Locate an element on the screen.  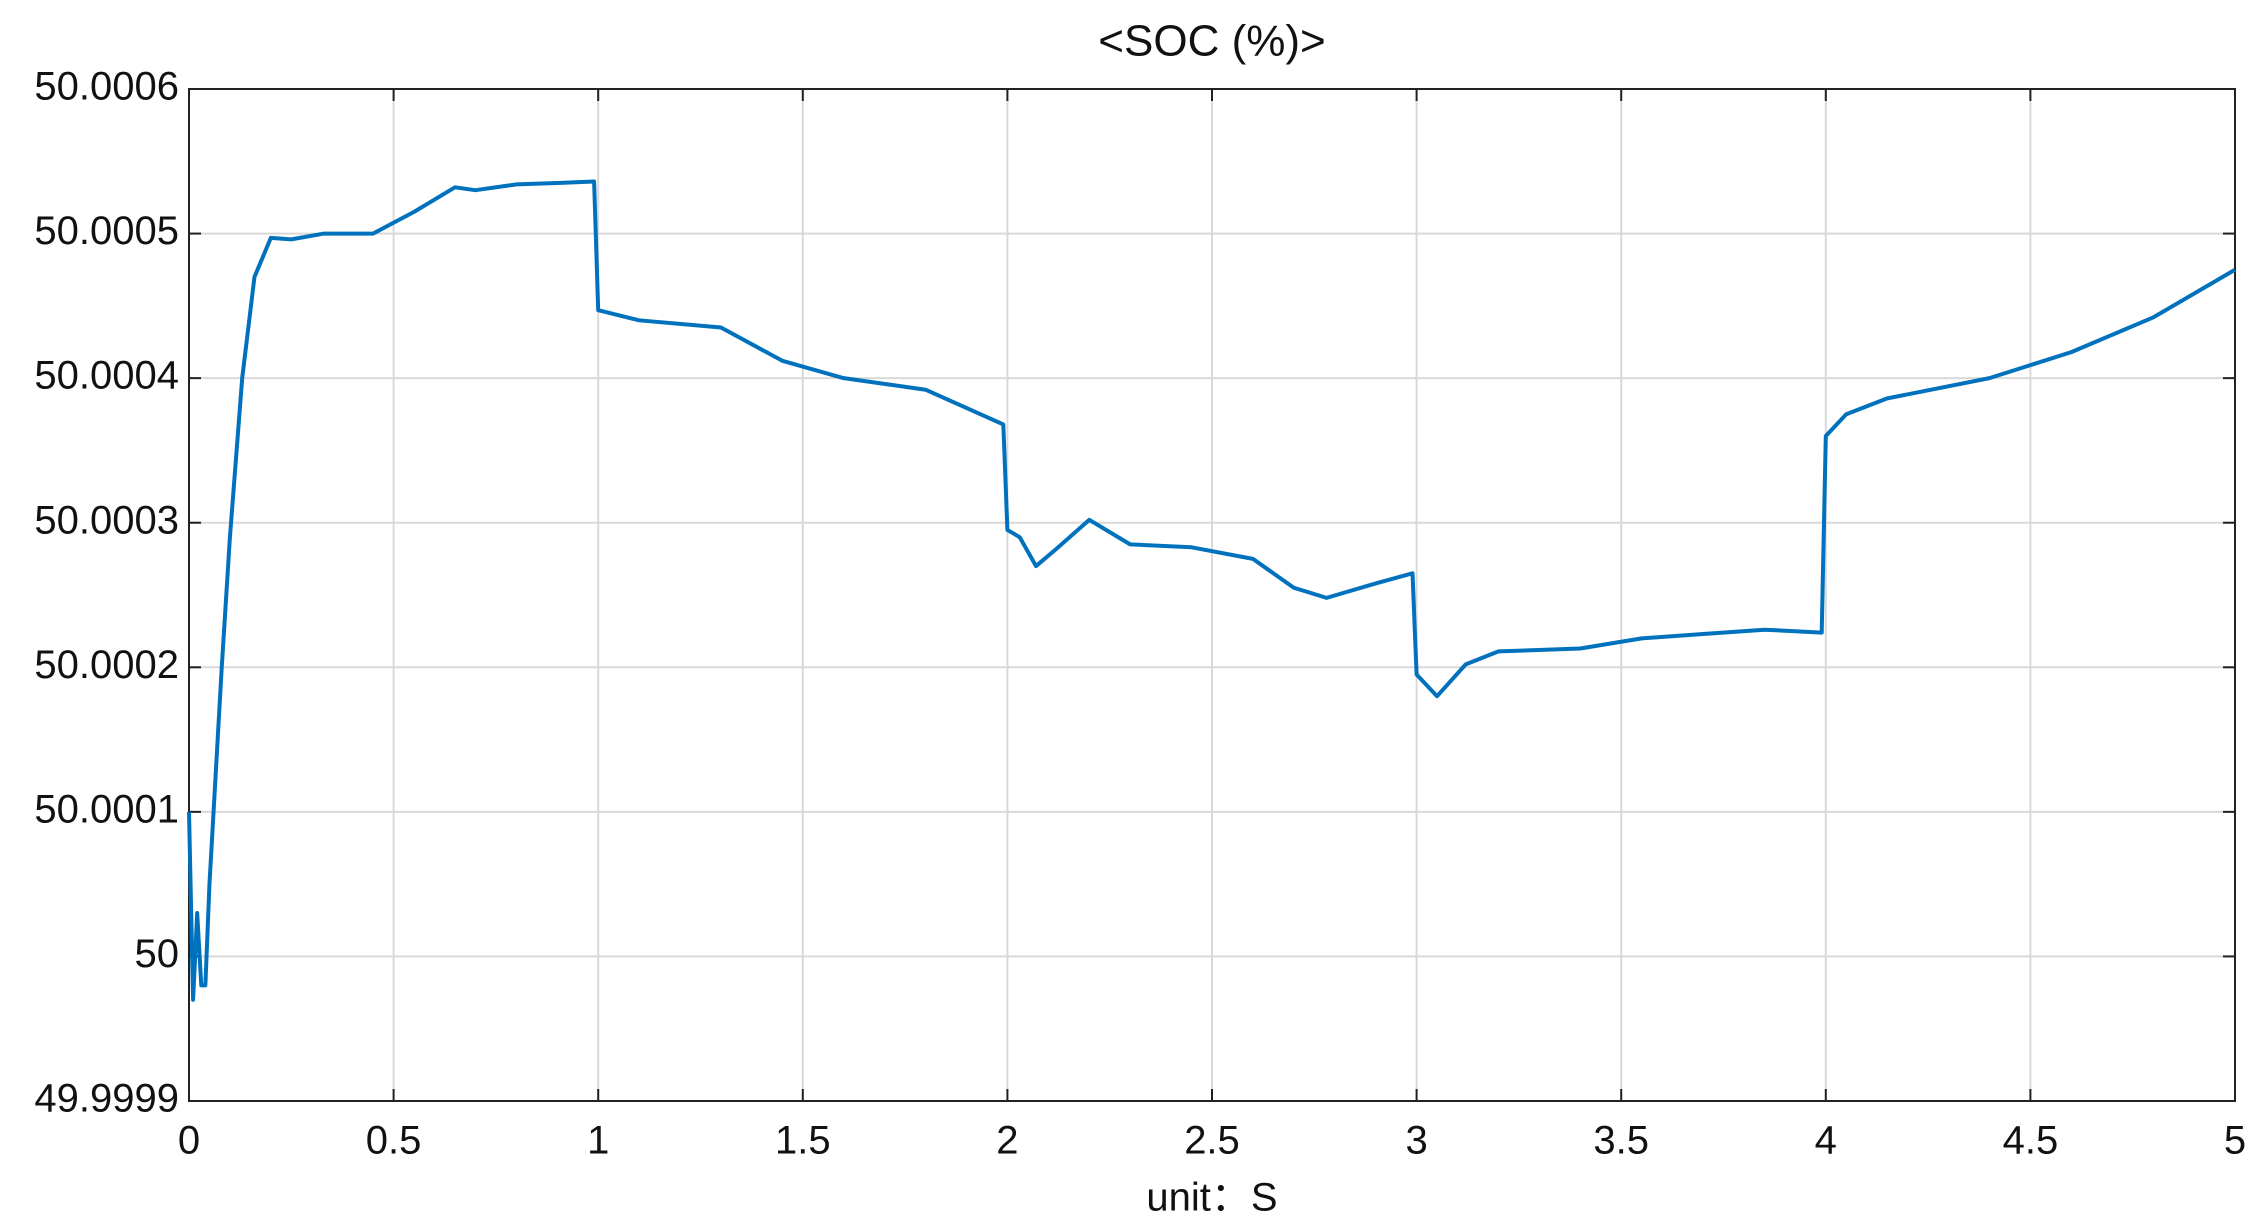
x-tick-label: 2.5 is located at coordinates (1212, 1141).